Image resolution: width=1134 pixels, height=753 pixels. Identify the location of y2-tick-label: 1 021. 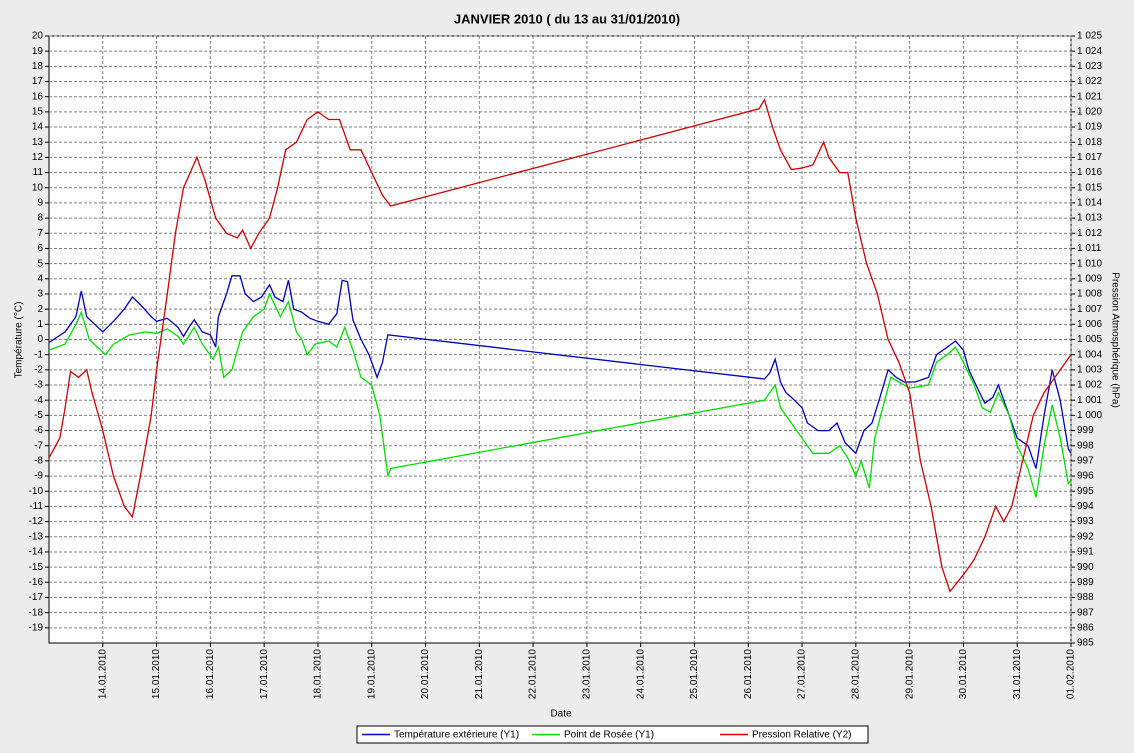
(1089, 96).